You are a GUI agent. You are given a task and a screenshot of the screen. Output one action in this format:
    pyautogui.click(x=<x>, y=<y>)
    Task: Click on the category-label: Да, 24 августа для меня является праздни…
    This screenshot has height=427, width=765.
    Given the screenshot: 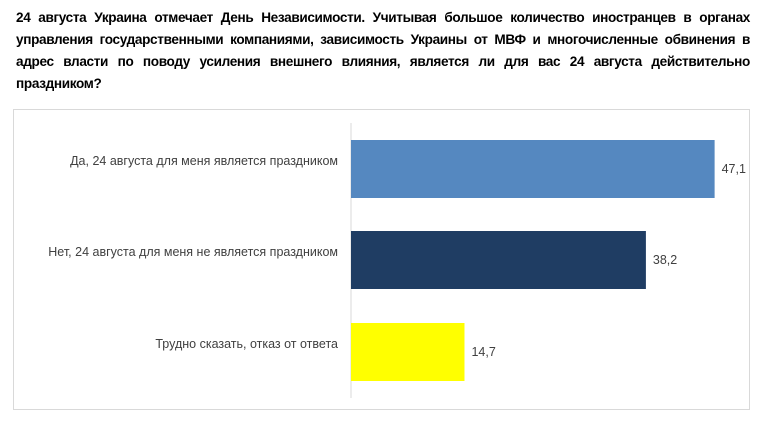 What is the action you would take?
    pyautogui.click(x=204, y=161)
    